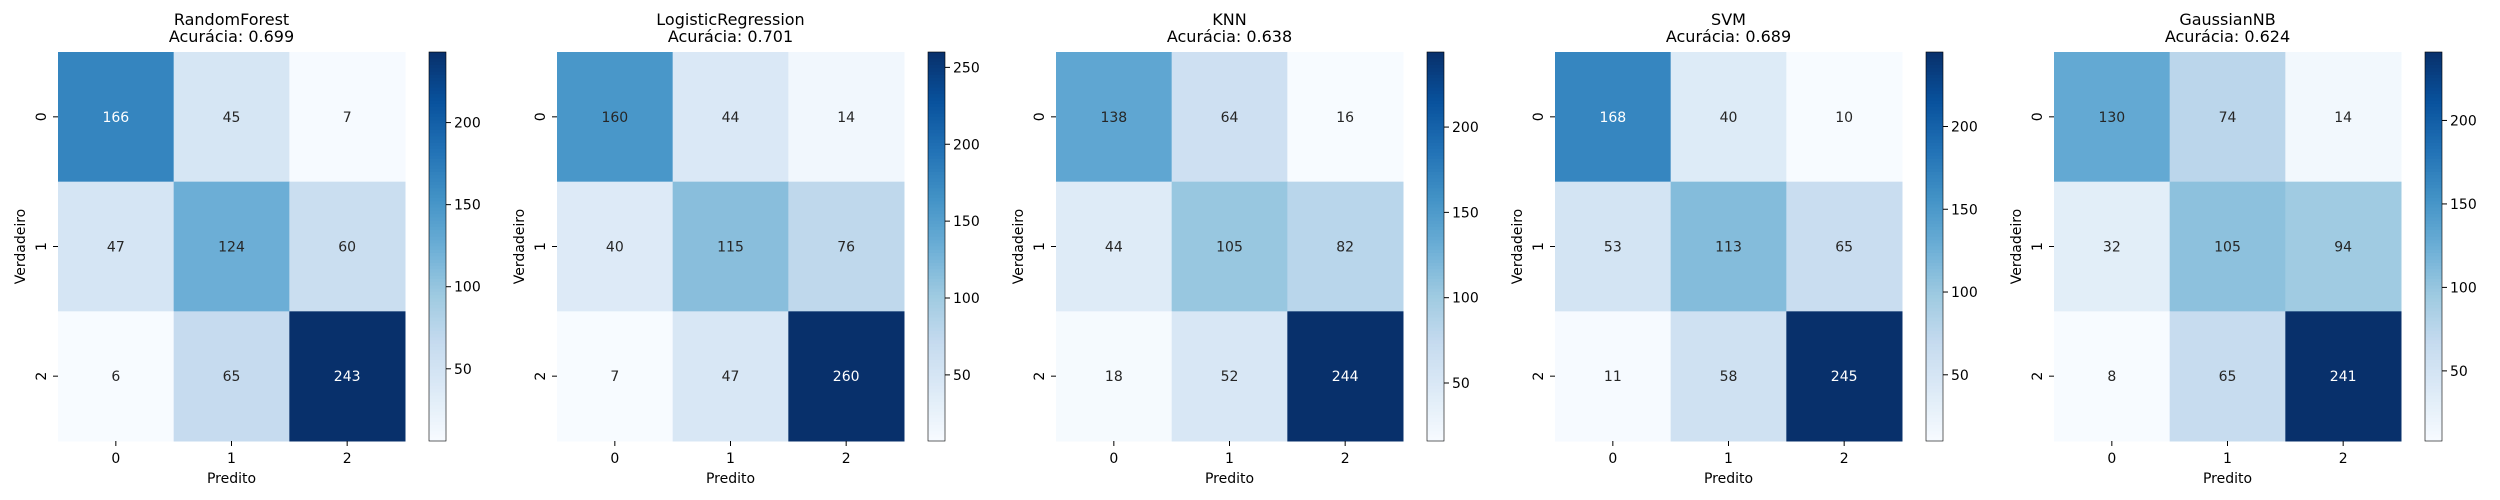 The height and width of the screenshot is (500, 2500). I want to click on accuracy-subtitle: Acurácia: 0.689, so click(1728, 36).